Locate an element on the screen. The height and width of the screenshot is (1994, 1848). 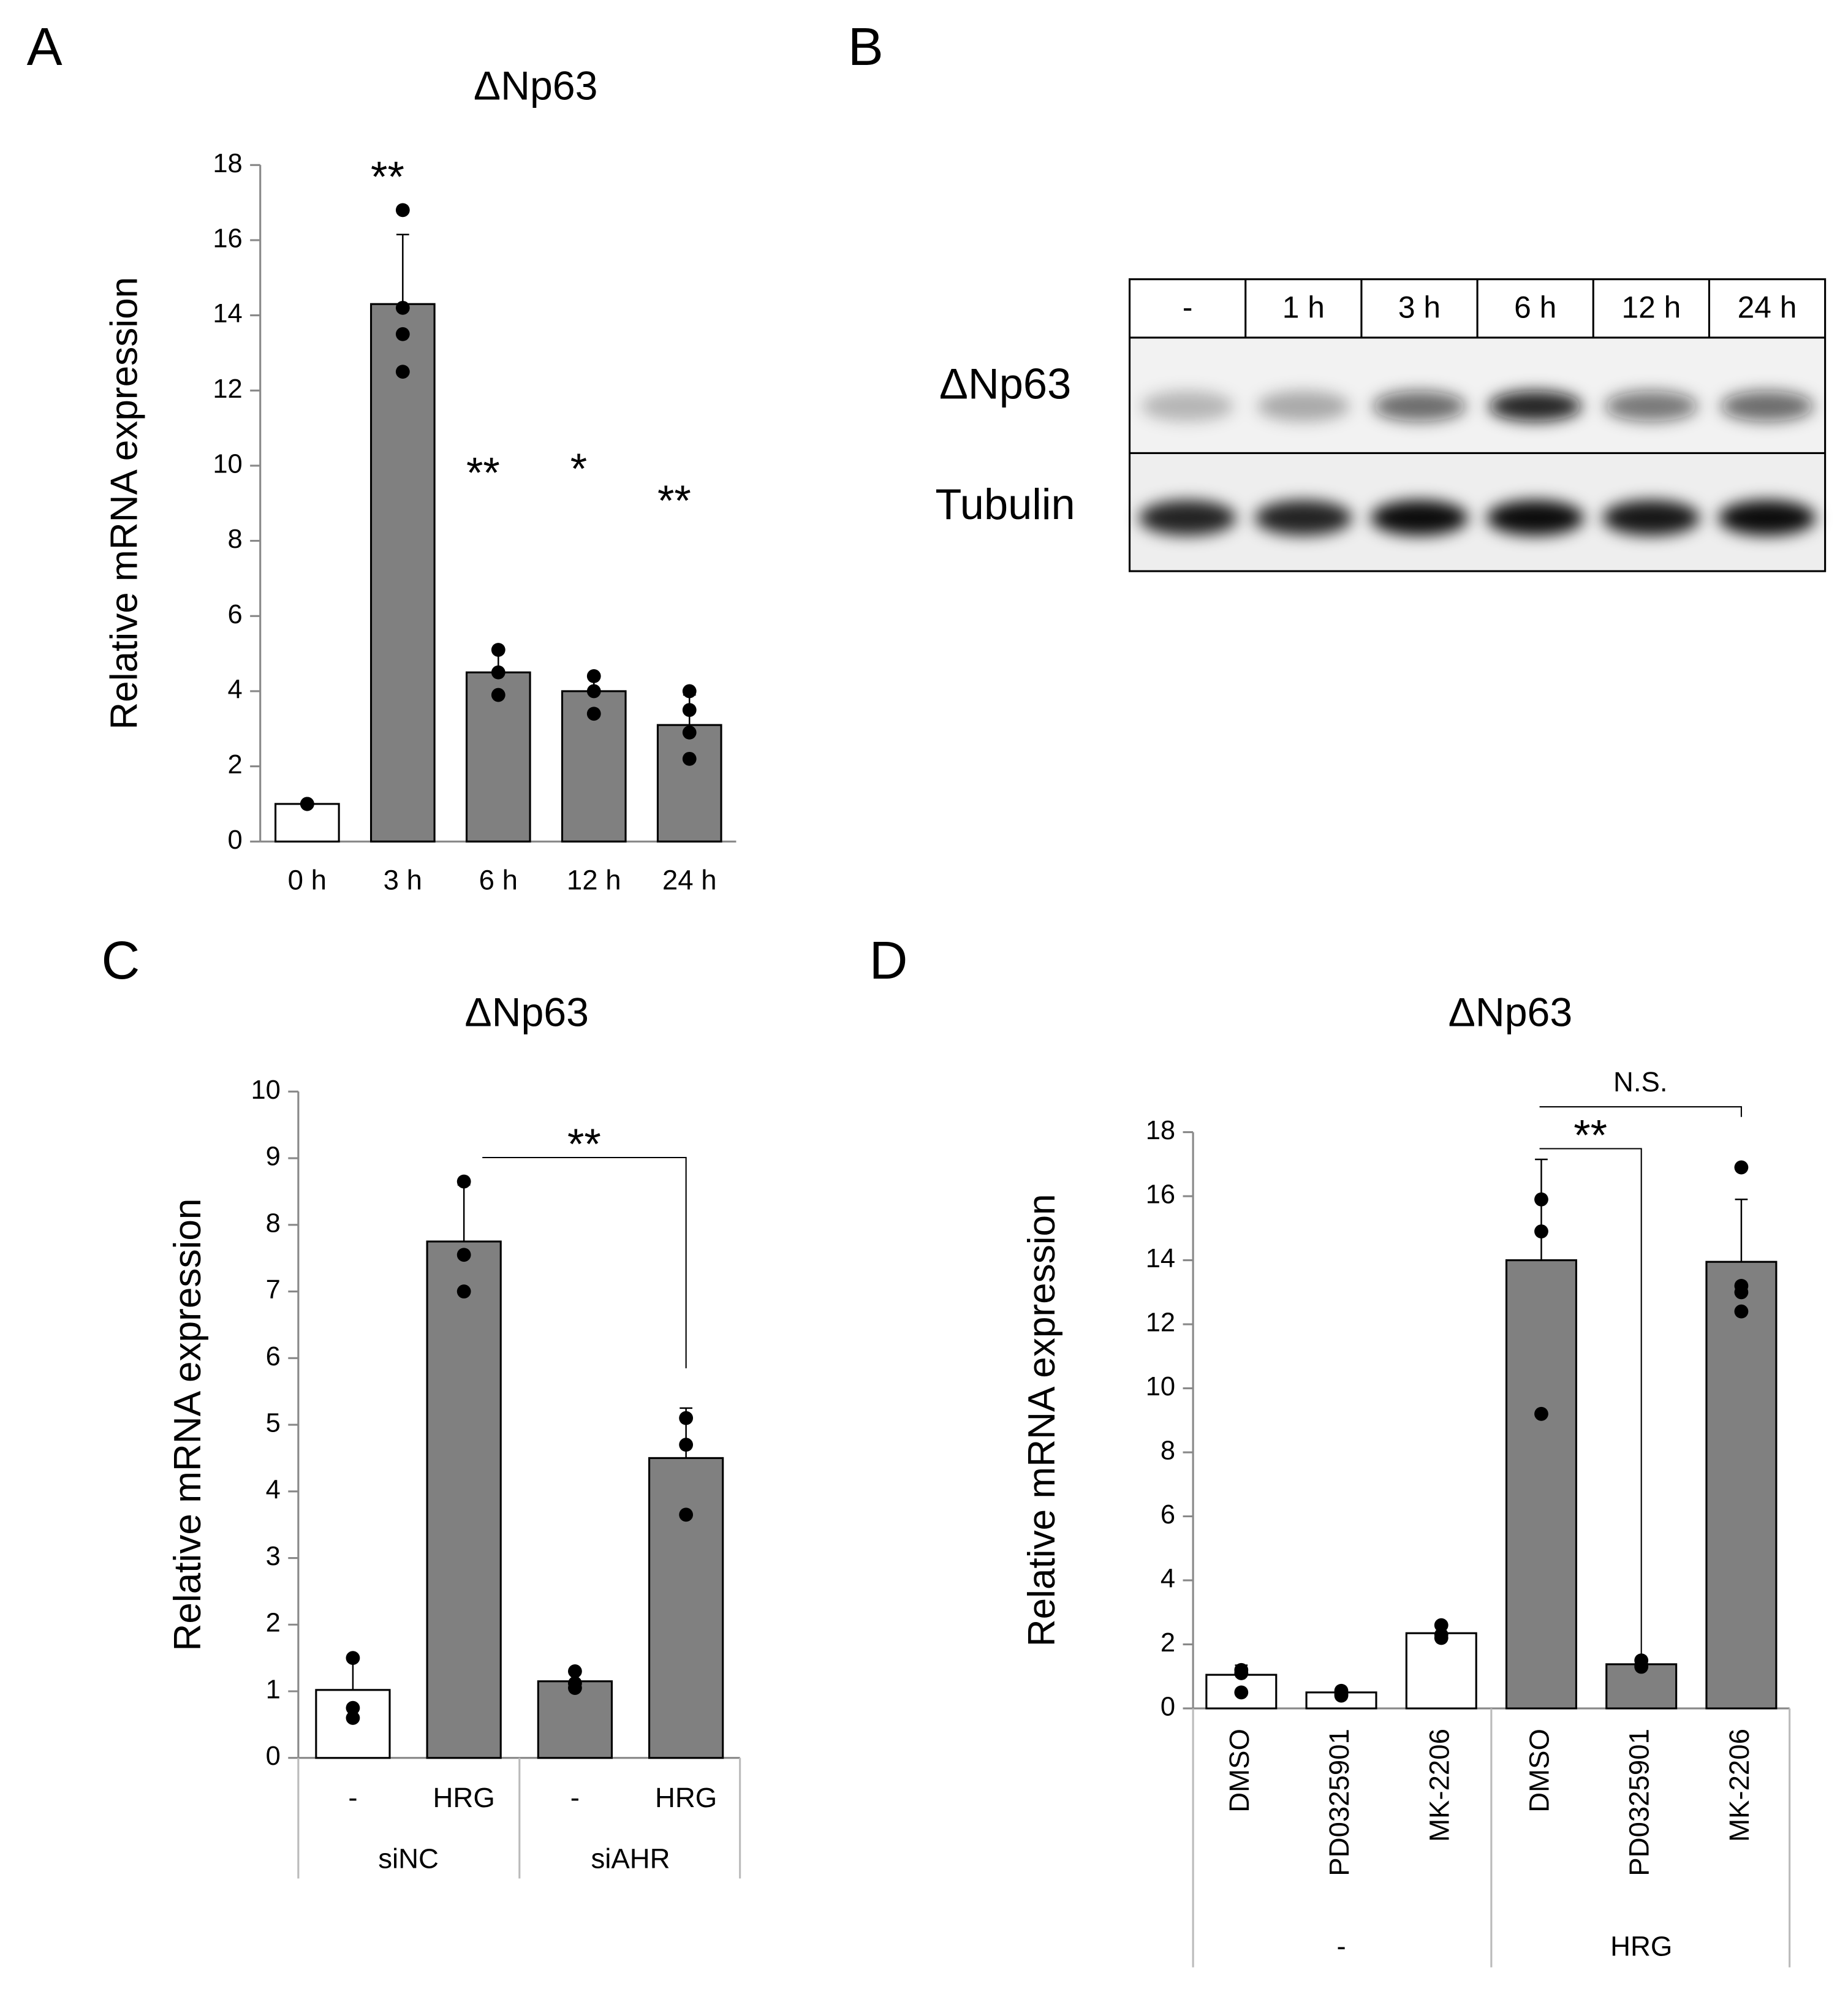
row-label: Tubulin is located at coordinates (1005, 504).